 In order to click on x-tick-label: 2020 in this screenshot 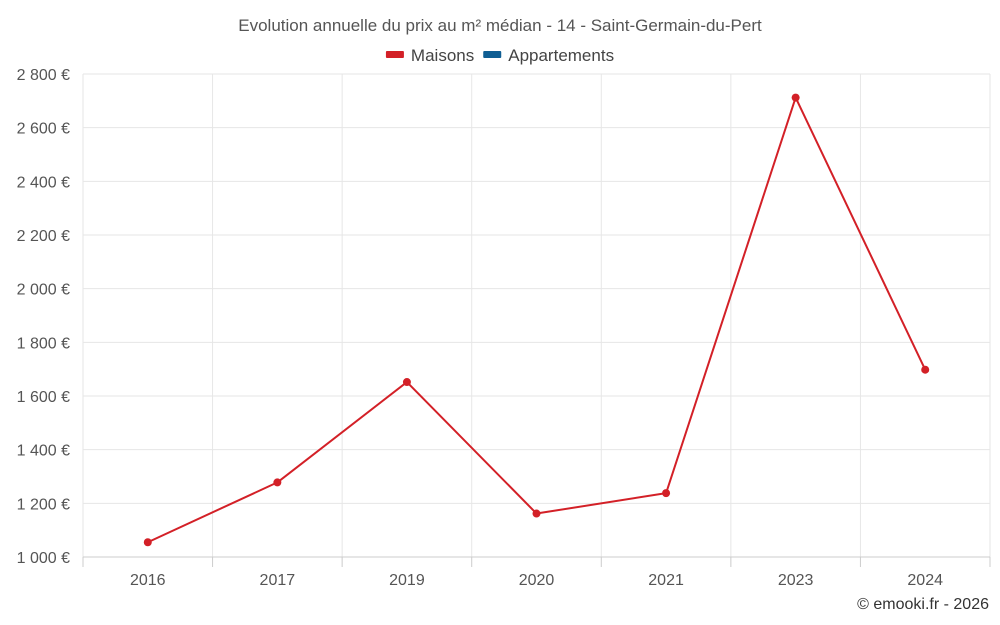, I will do `click(537, 580)`.